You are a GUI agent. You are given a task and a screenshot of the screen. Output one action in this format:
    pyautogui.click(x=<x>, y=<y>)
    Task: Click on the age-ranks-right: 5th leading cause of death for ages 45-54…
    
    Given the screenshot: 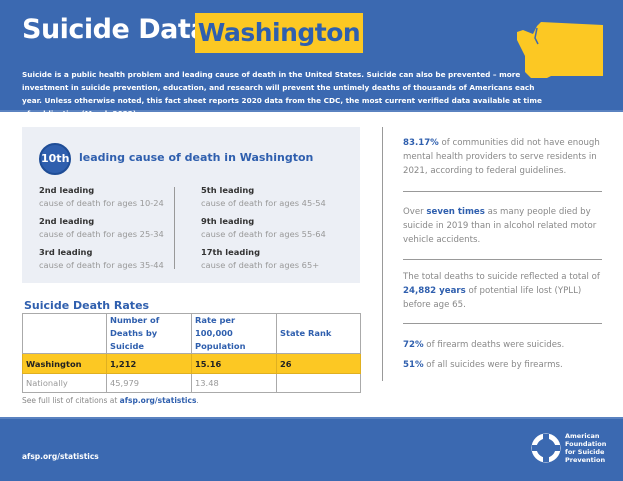 What is the action you would take?
    pyautogui.click(x=276, y=231)
    